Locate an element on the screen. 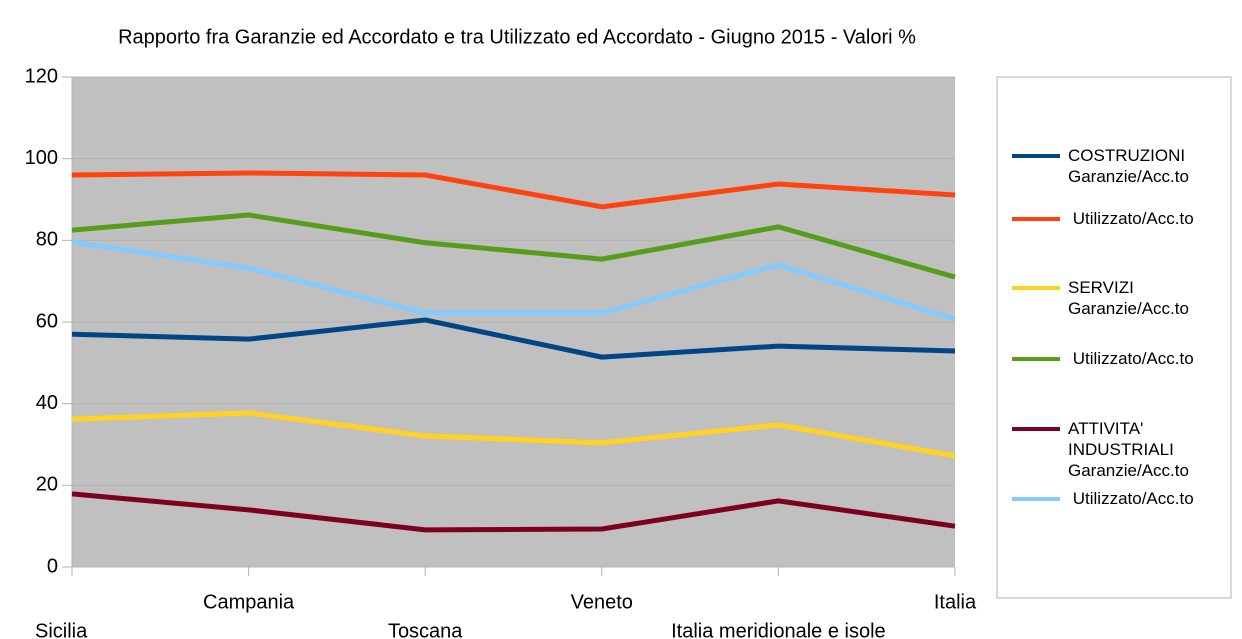  x-tick-label: Toscana is located at coordinates (425, 629).